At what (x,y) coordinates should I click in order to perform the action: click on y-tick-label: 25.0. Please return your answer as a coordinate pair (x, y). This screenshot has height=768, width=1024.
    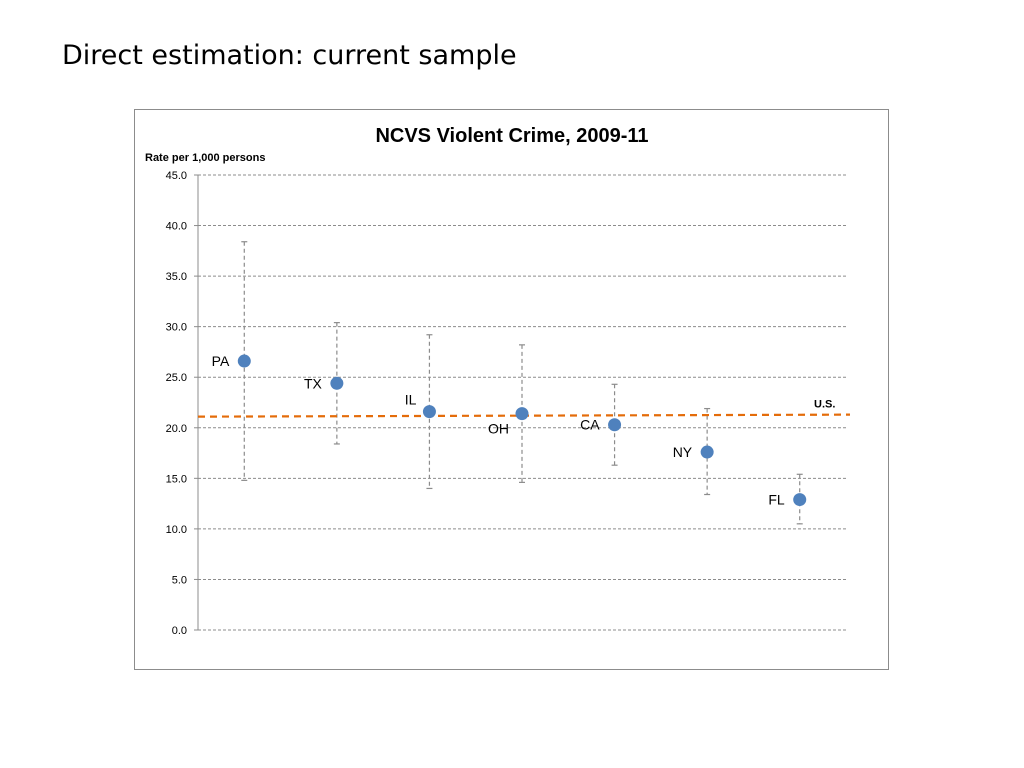
    Looking at the image, I should click on (176, 378).